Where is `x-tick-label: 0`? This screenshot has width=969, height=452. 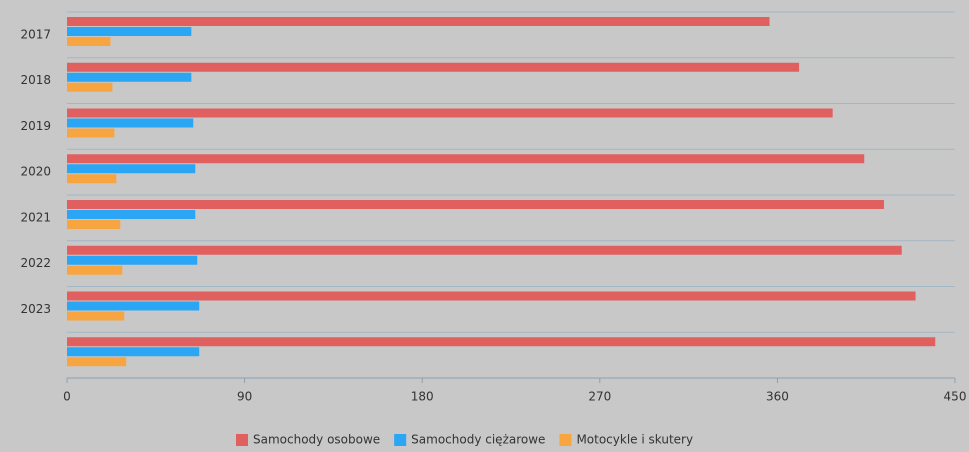 x-tick-label: 0 is located at coordinates (67, 397).